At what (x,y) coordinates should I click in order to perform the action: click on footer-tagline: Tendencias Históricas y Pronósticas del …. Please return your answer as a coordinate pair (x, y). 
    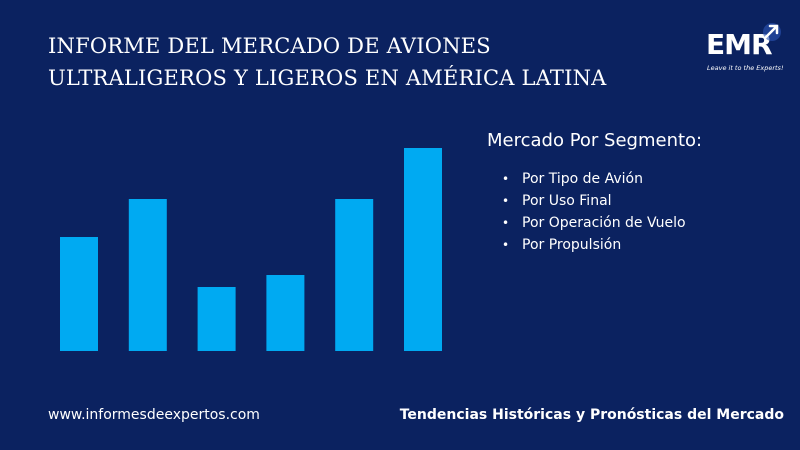
    Looking at the image, I should click on (591, 415).